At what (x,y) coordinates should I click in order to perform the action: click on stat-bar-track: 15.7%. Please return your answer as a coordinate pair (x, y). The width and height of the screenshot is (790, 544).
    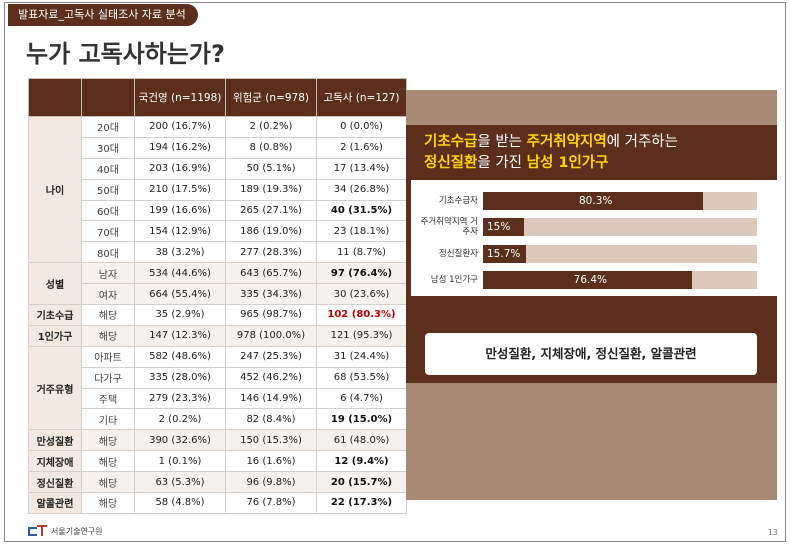
    Looking at the image, I should click on (620, 254).